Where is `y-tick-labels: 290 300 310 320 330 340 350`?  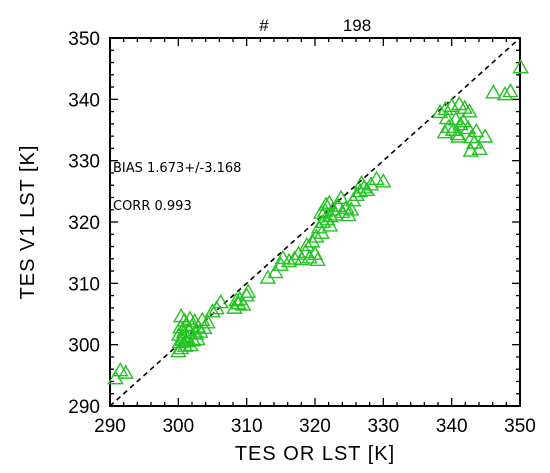 y-tick-labels: 290 300 310 320 330 340 350 is located at coordinates (84, 223).